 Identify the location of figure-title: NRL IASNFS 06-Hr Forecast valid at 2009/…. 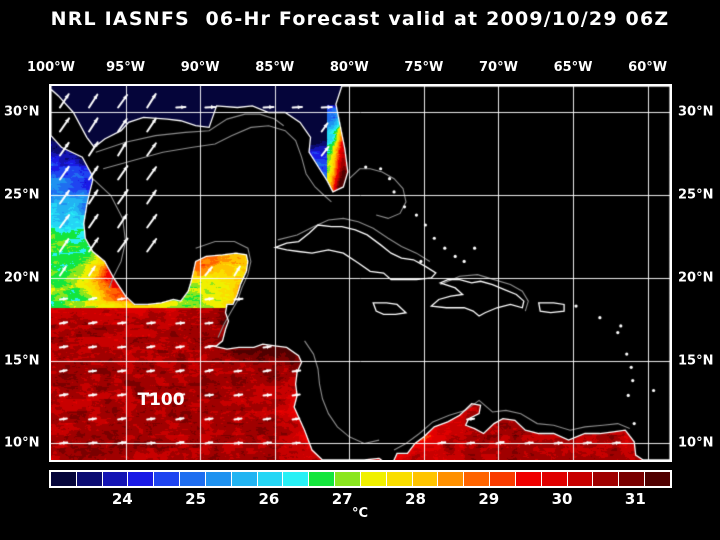
(360, 19).